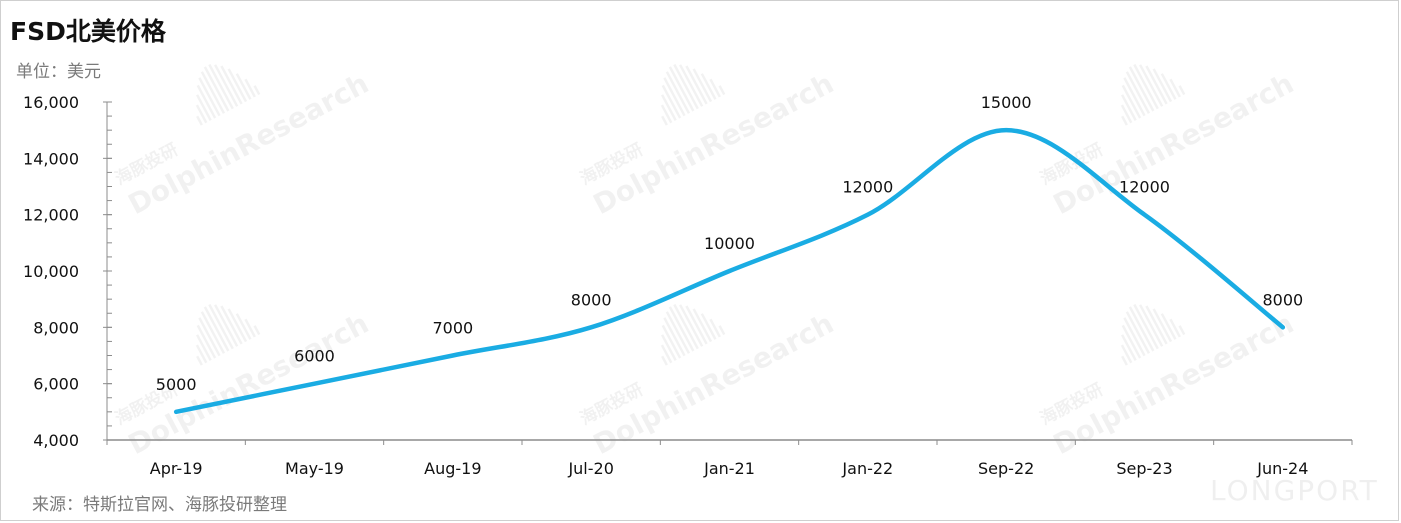 The image size is (1401, 523). Describe the element at coordinates (452, 328) in the screenshot. I see `data-label: 7000` at that location.